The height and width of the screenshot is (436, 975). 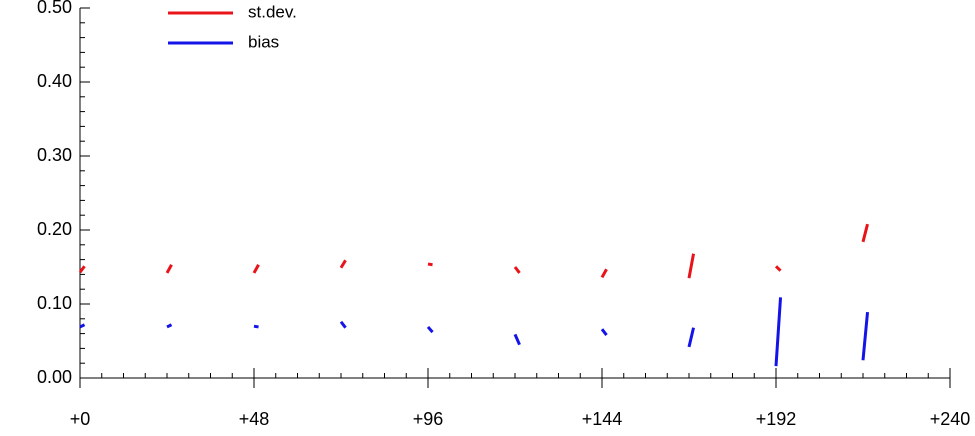 I want to click on y-tick-label: 0.20, so click(x=54, y=229).